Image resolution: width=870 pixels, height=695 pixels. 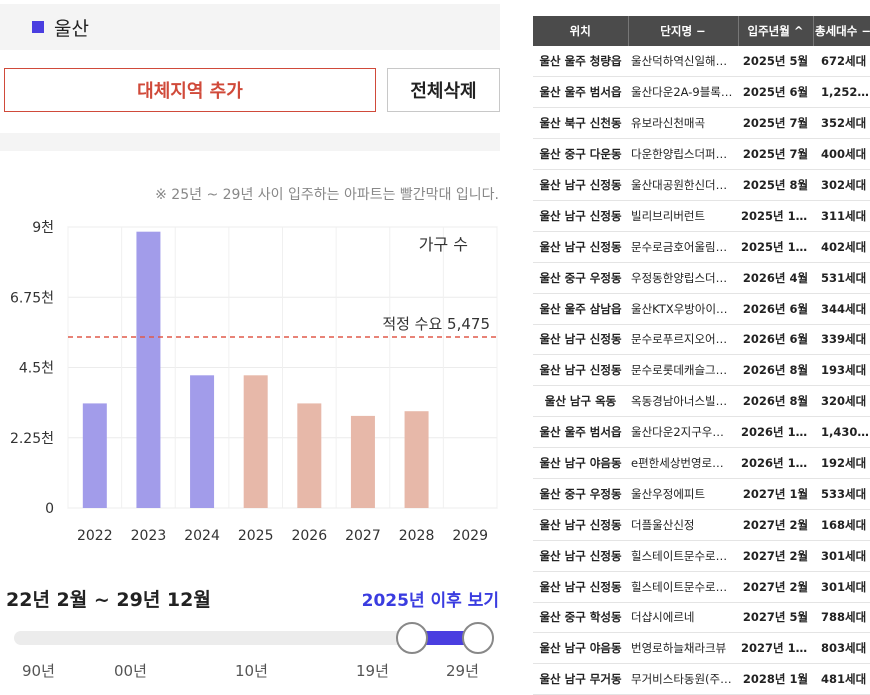 I want to click on total-units-cell: 301세대, so click(x=841, y=556).